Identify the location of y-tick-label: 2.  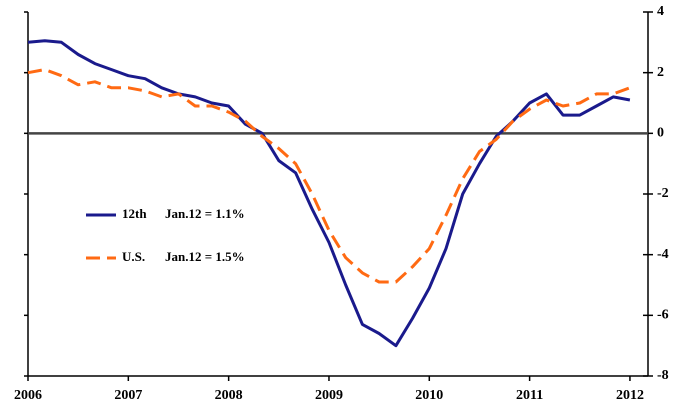
(660, 72).